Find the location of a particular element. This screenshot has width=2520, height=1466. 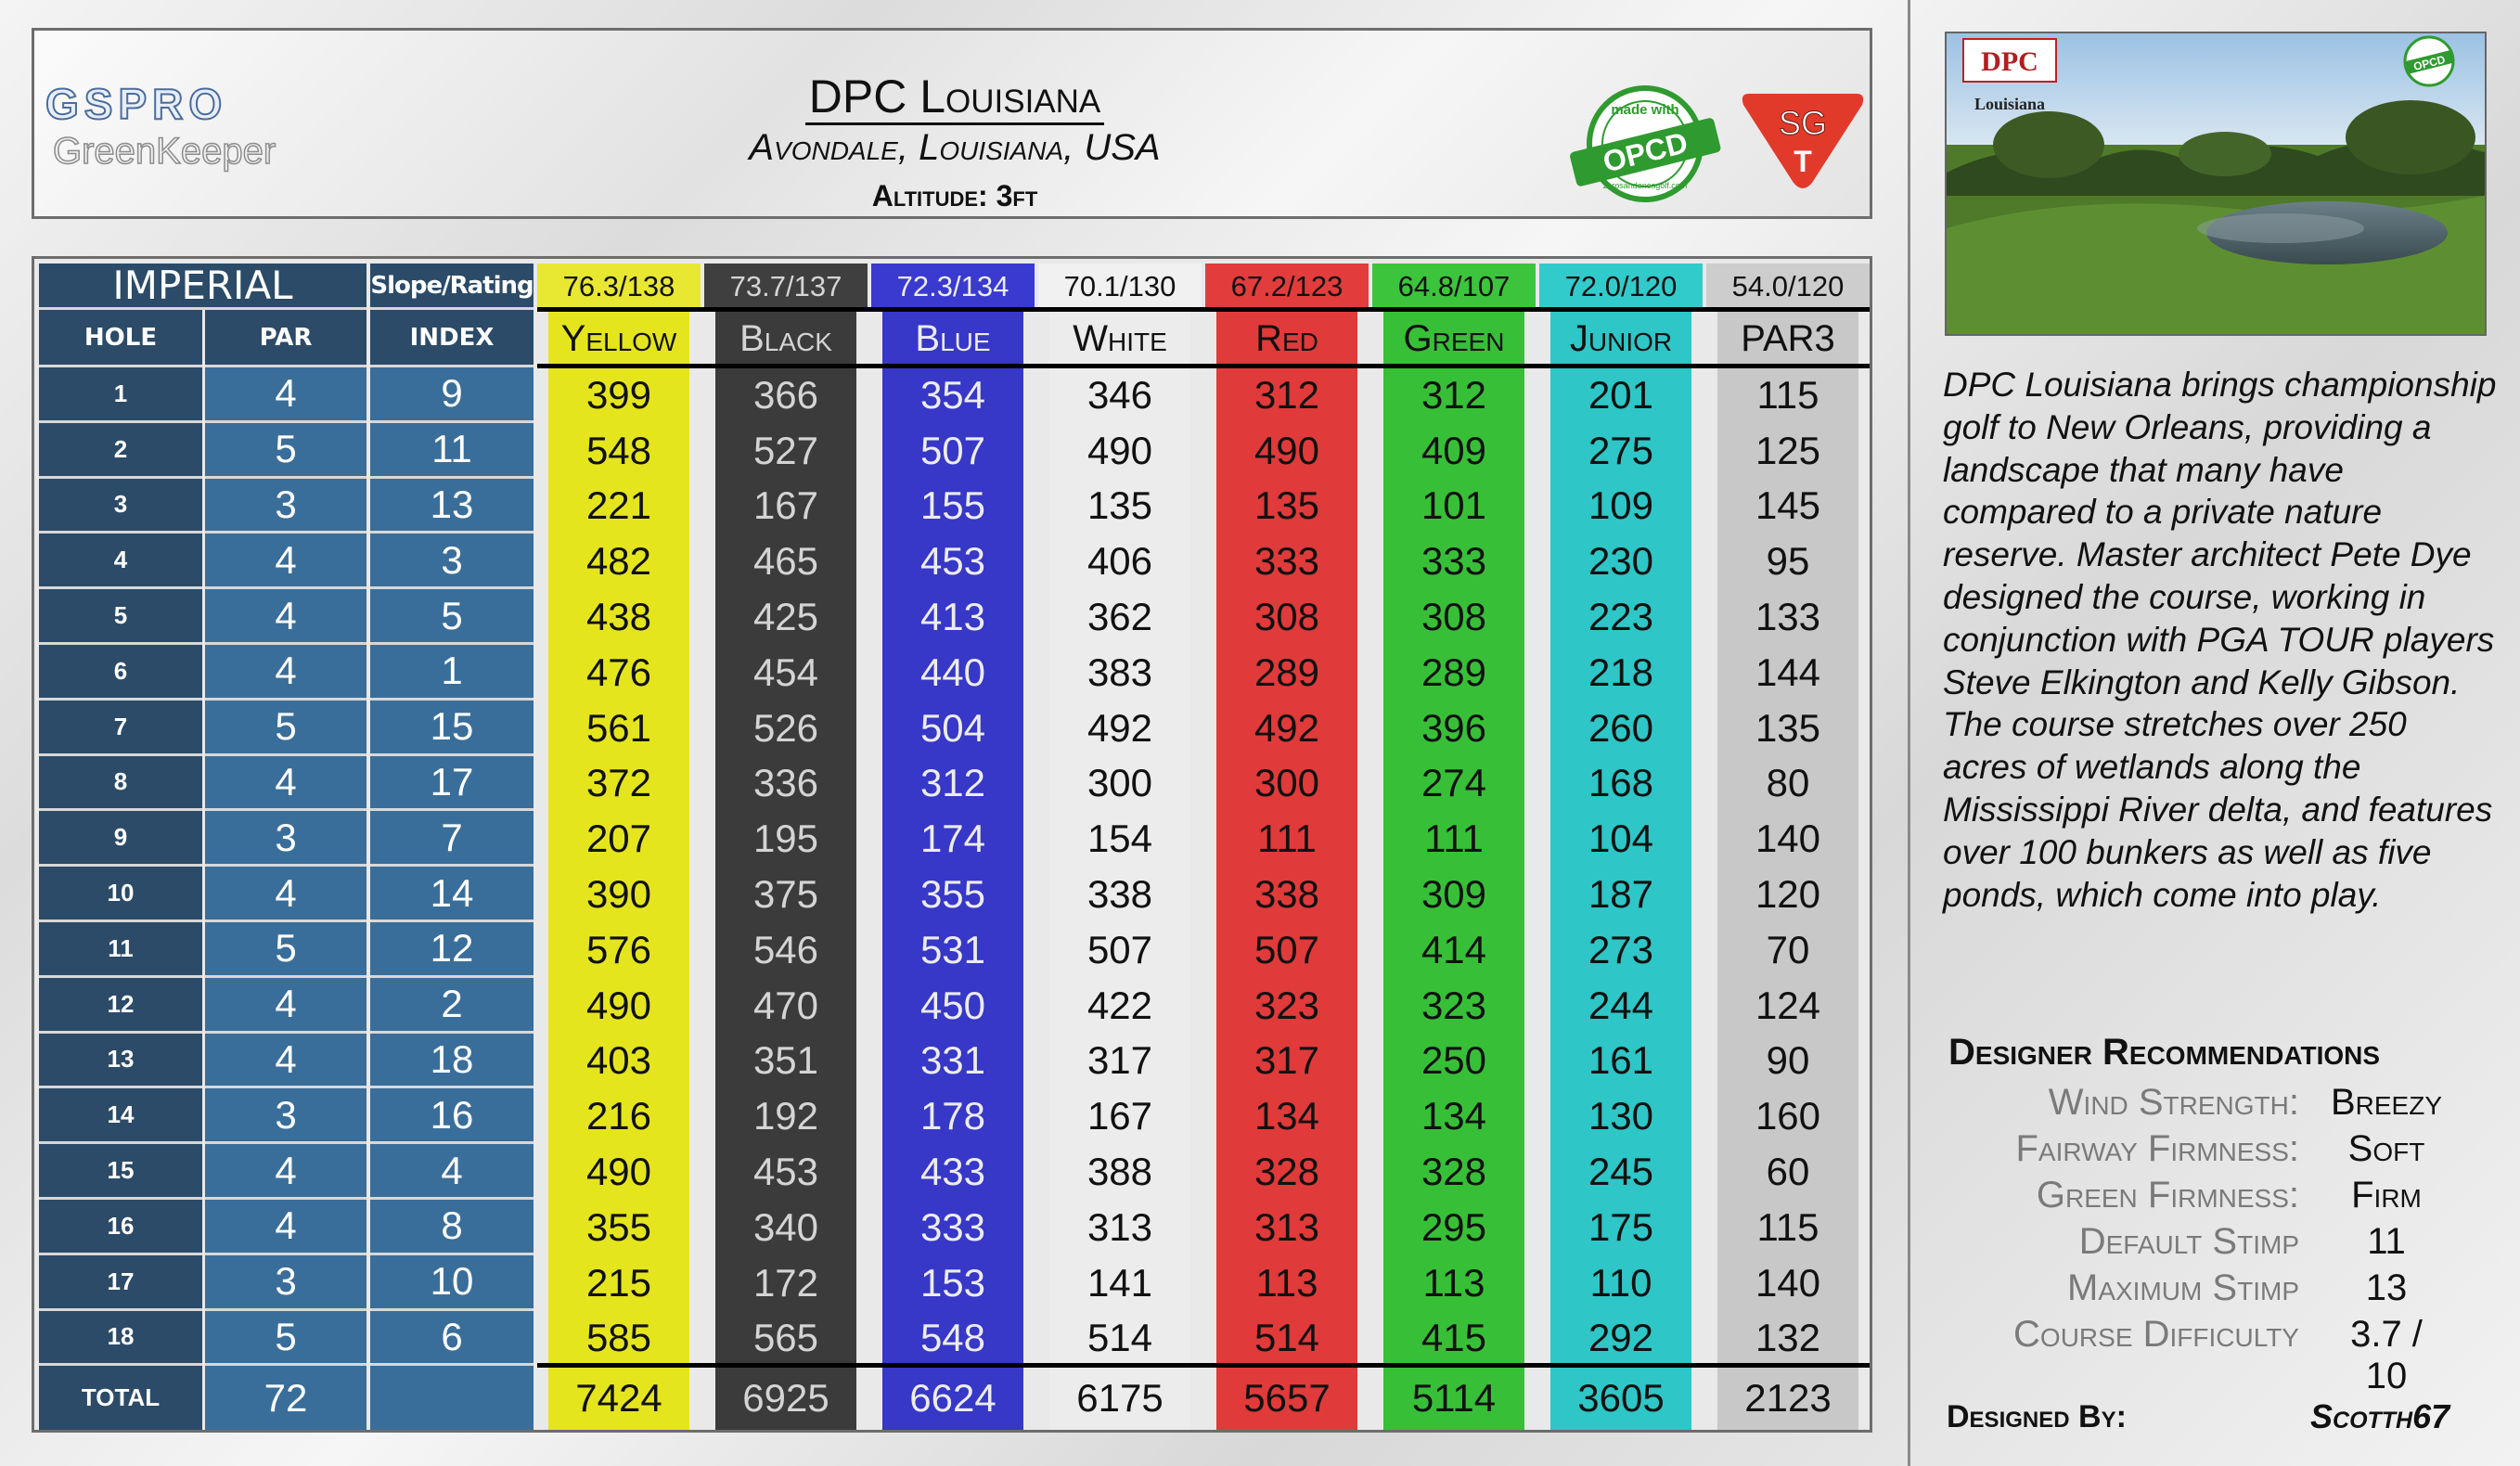

sgt-top-text: SG is located at coordinates (1803, 123).